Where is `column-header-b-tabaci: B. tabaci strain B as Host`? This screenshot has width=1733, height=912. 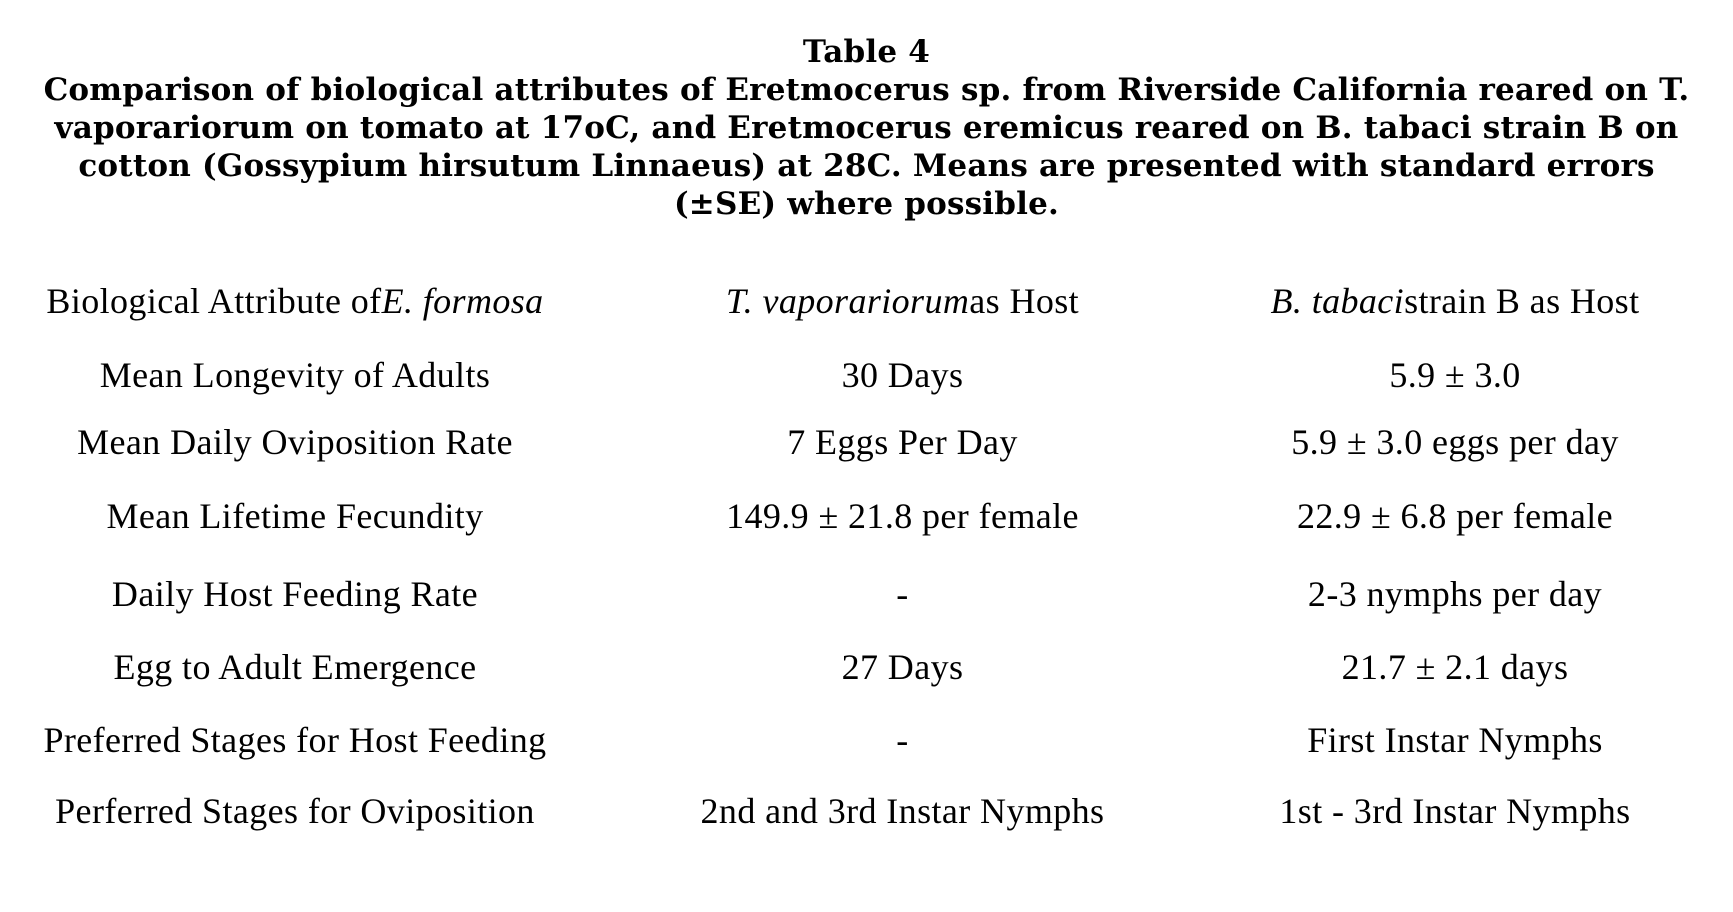
column-header-b-tabaci: B. tabaci strain B as Host is located at coordinates (1455, 301).